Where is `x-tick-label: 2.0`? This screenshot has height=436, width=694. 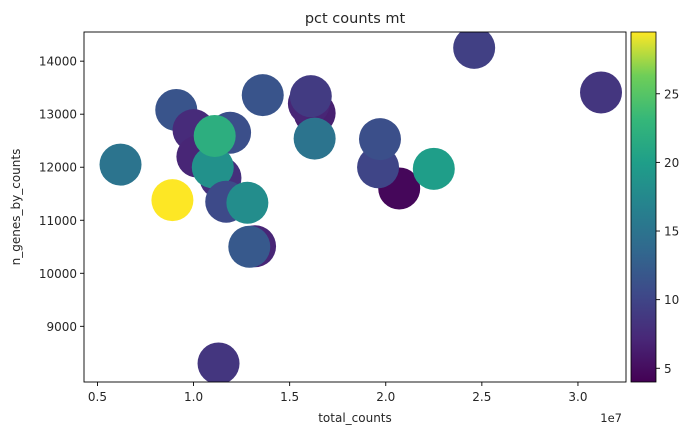 x-tick-label: 2.0 is located at coordinates (385, 397).